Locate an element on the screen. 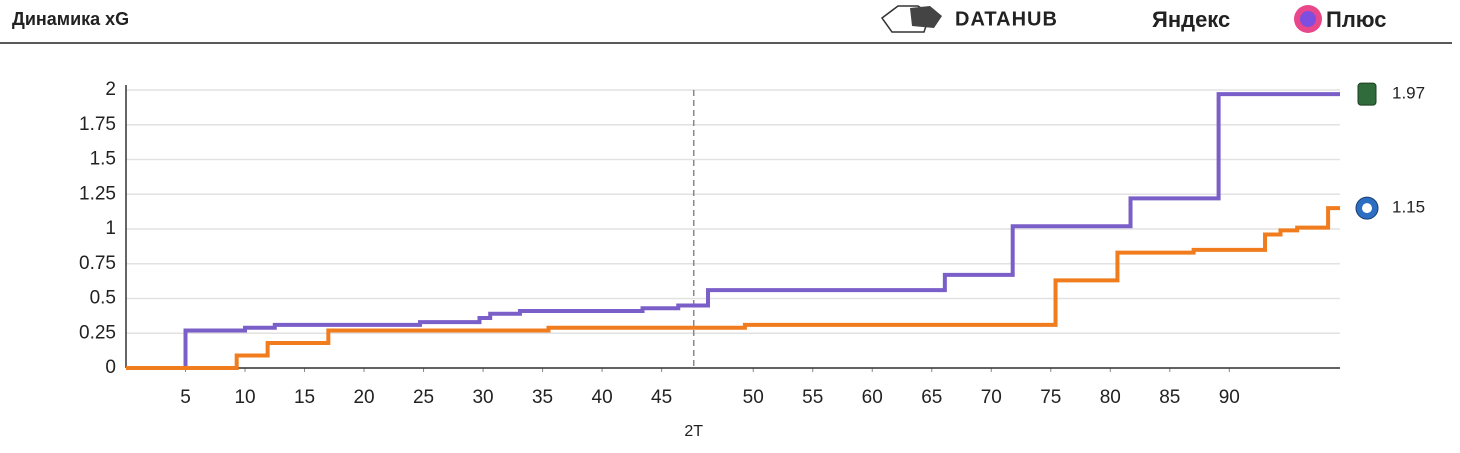 This screenshot has height=453, width=1460. x-tick-label: 10 is located at coordinates (244, 397).